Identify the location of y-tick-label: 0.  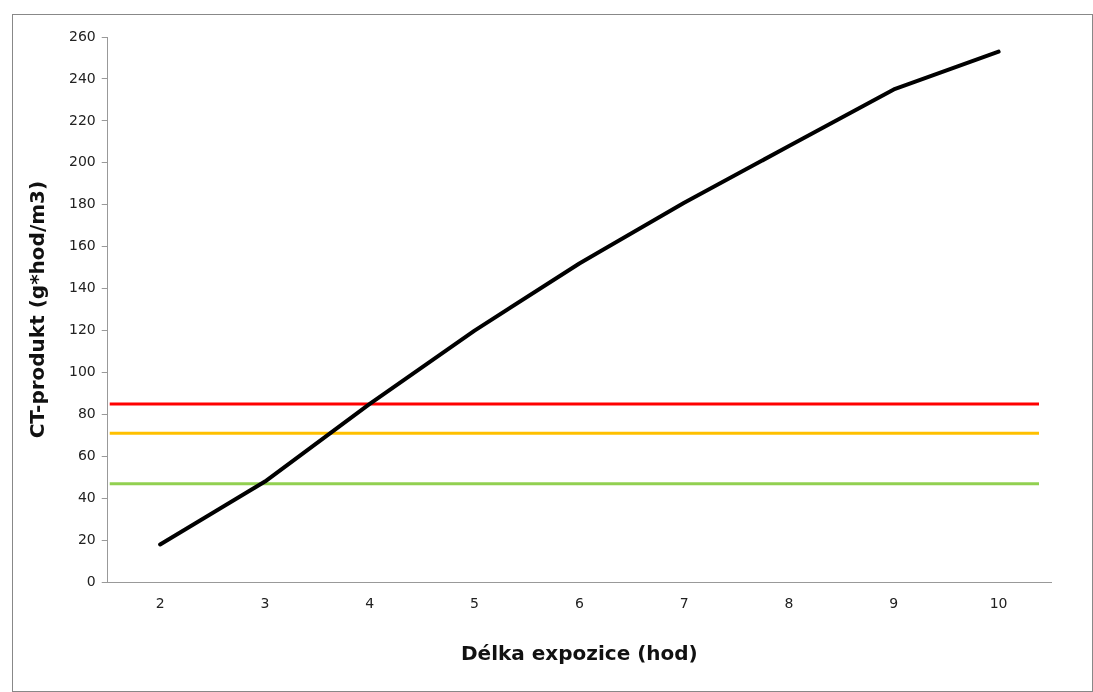
(91, 580).